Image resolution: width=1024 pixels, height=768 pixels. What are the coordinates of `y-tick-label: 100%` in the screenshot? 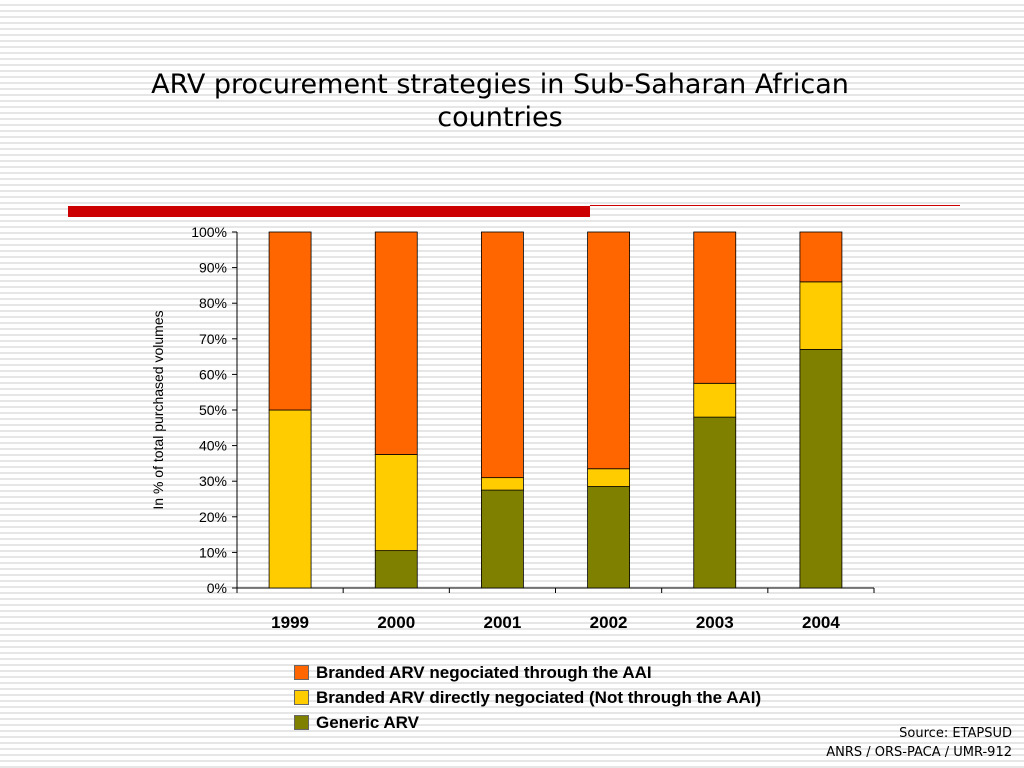 It's located at (209, 232).